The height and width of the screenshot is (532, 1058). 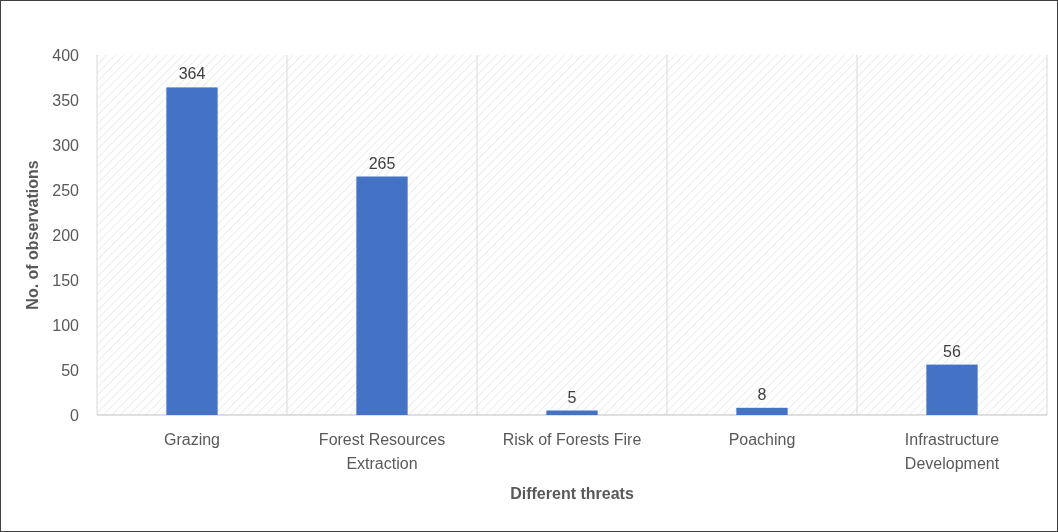 What do you see at coordinates (952, 351) in the screenshot?
I see `data-label: 56` at bounding box center [952, 351].